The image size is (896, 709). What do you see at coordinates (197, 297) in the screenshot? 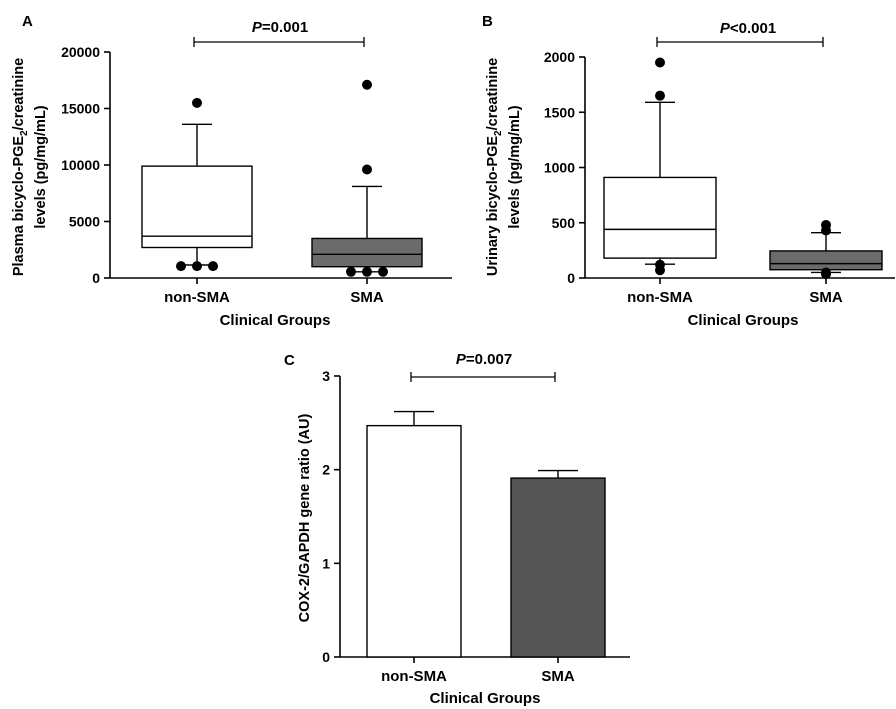
I see `panel-a-category-label: non-SMA` at bounding box center [197, 297].